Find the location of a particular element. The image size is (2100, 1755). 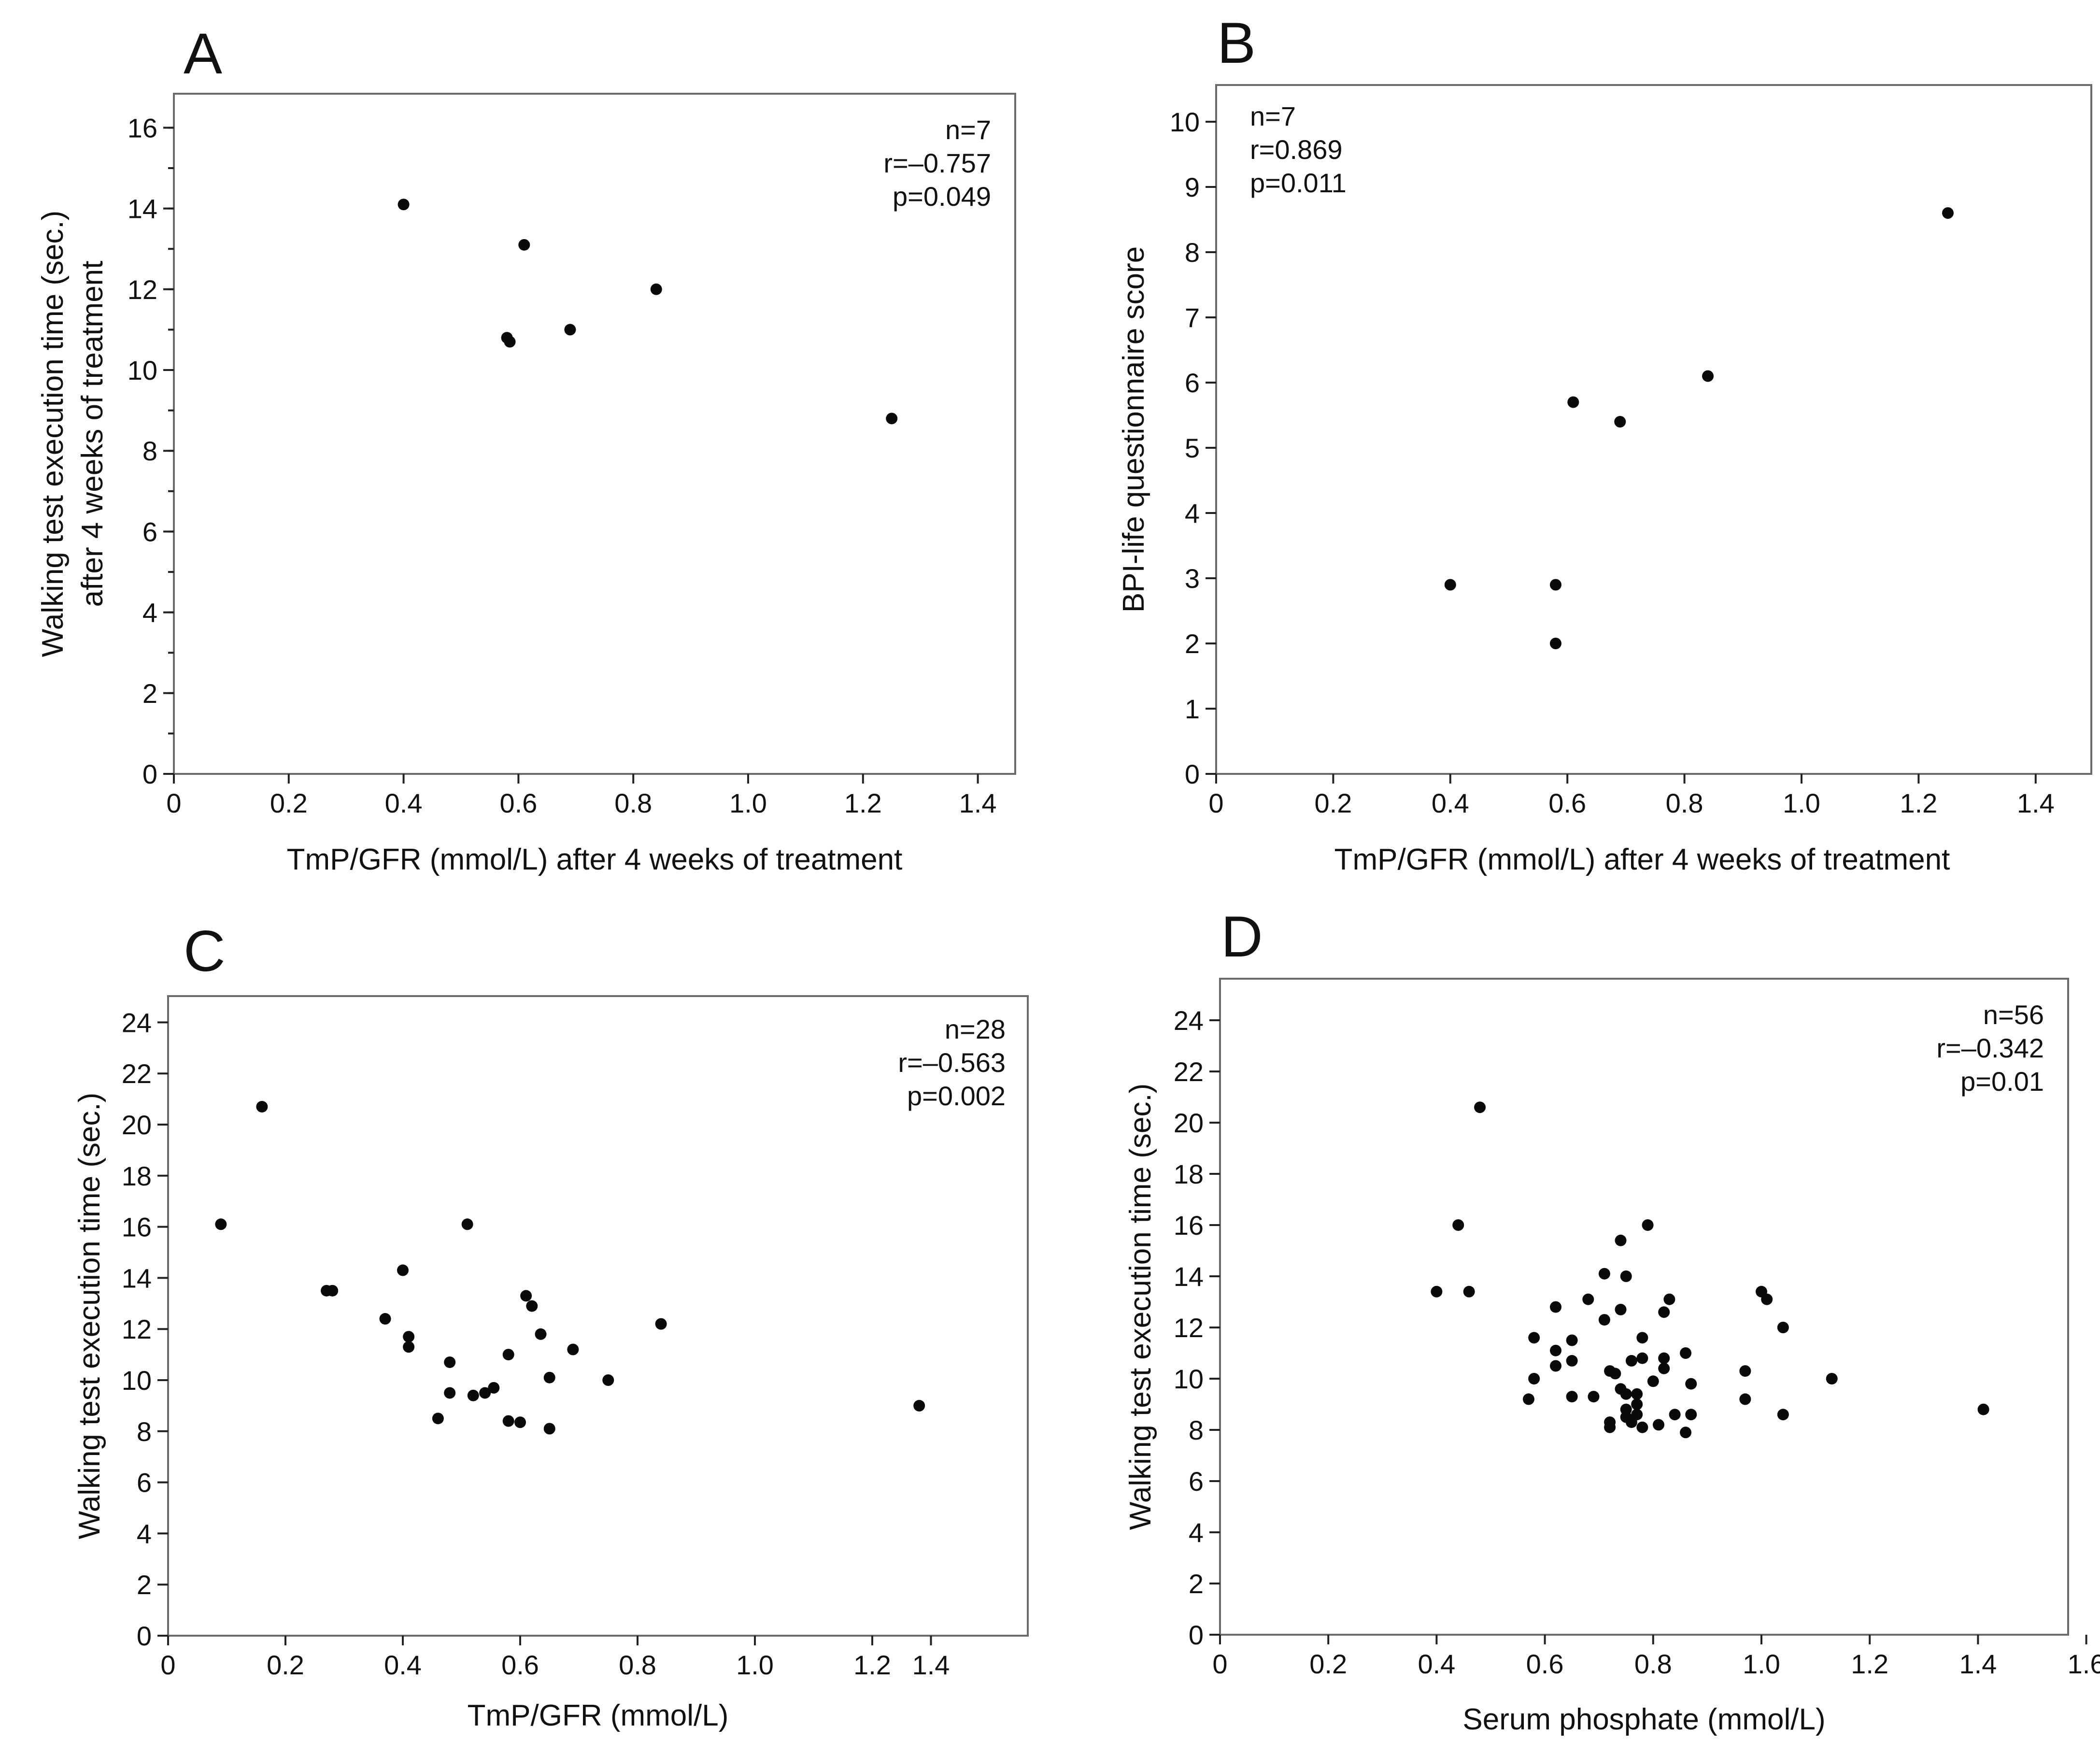

y-tick-label: 1 is located at coordinates (1192, 709).